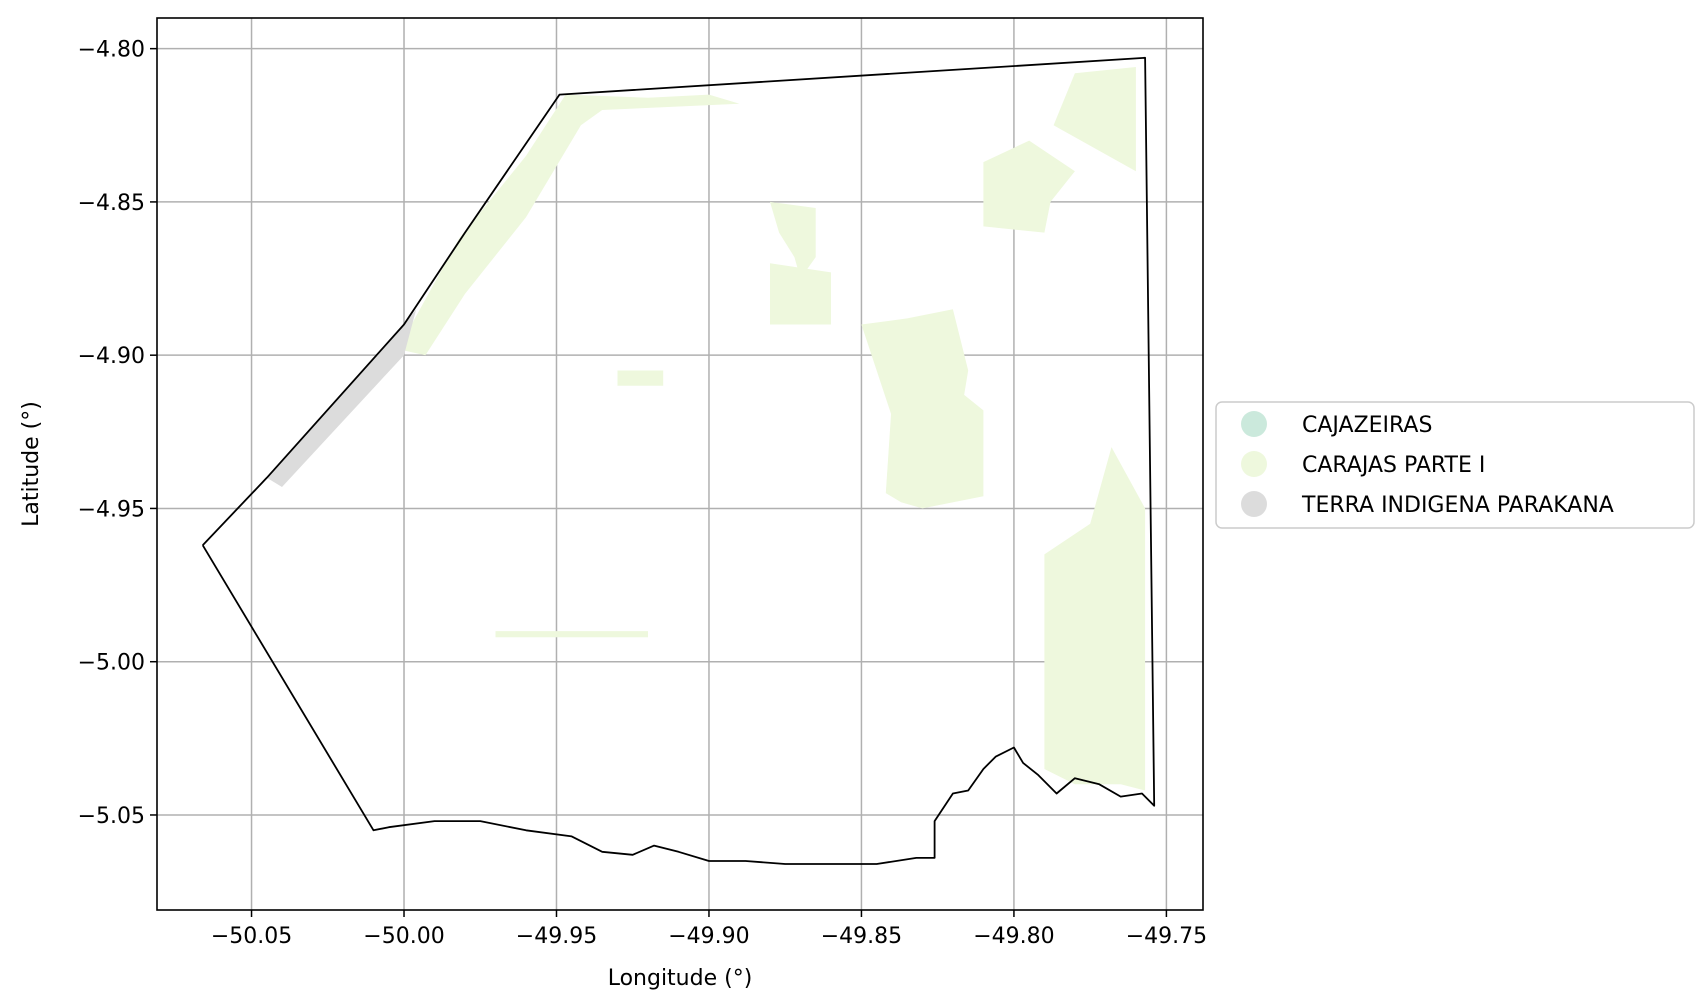 The height and width of the screenshot is (1006, 1702). What do you see at coordinates (111, 203) in the screenshot?
I see `y-tick-label: −4.85` at bounding box center [111, 203].